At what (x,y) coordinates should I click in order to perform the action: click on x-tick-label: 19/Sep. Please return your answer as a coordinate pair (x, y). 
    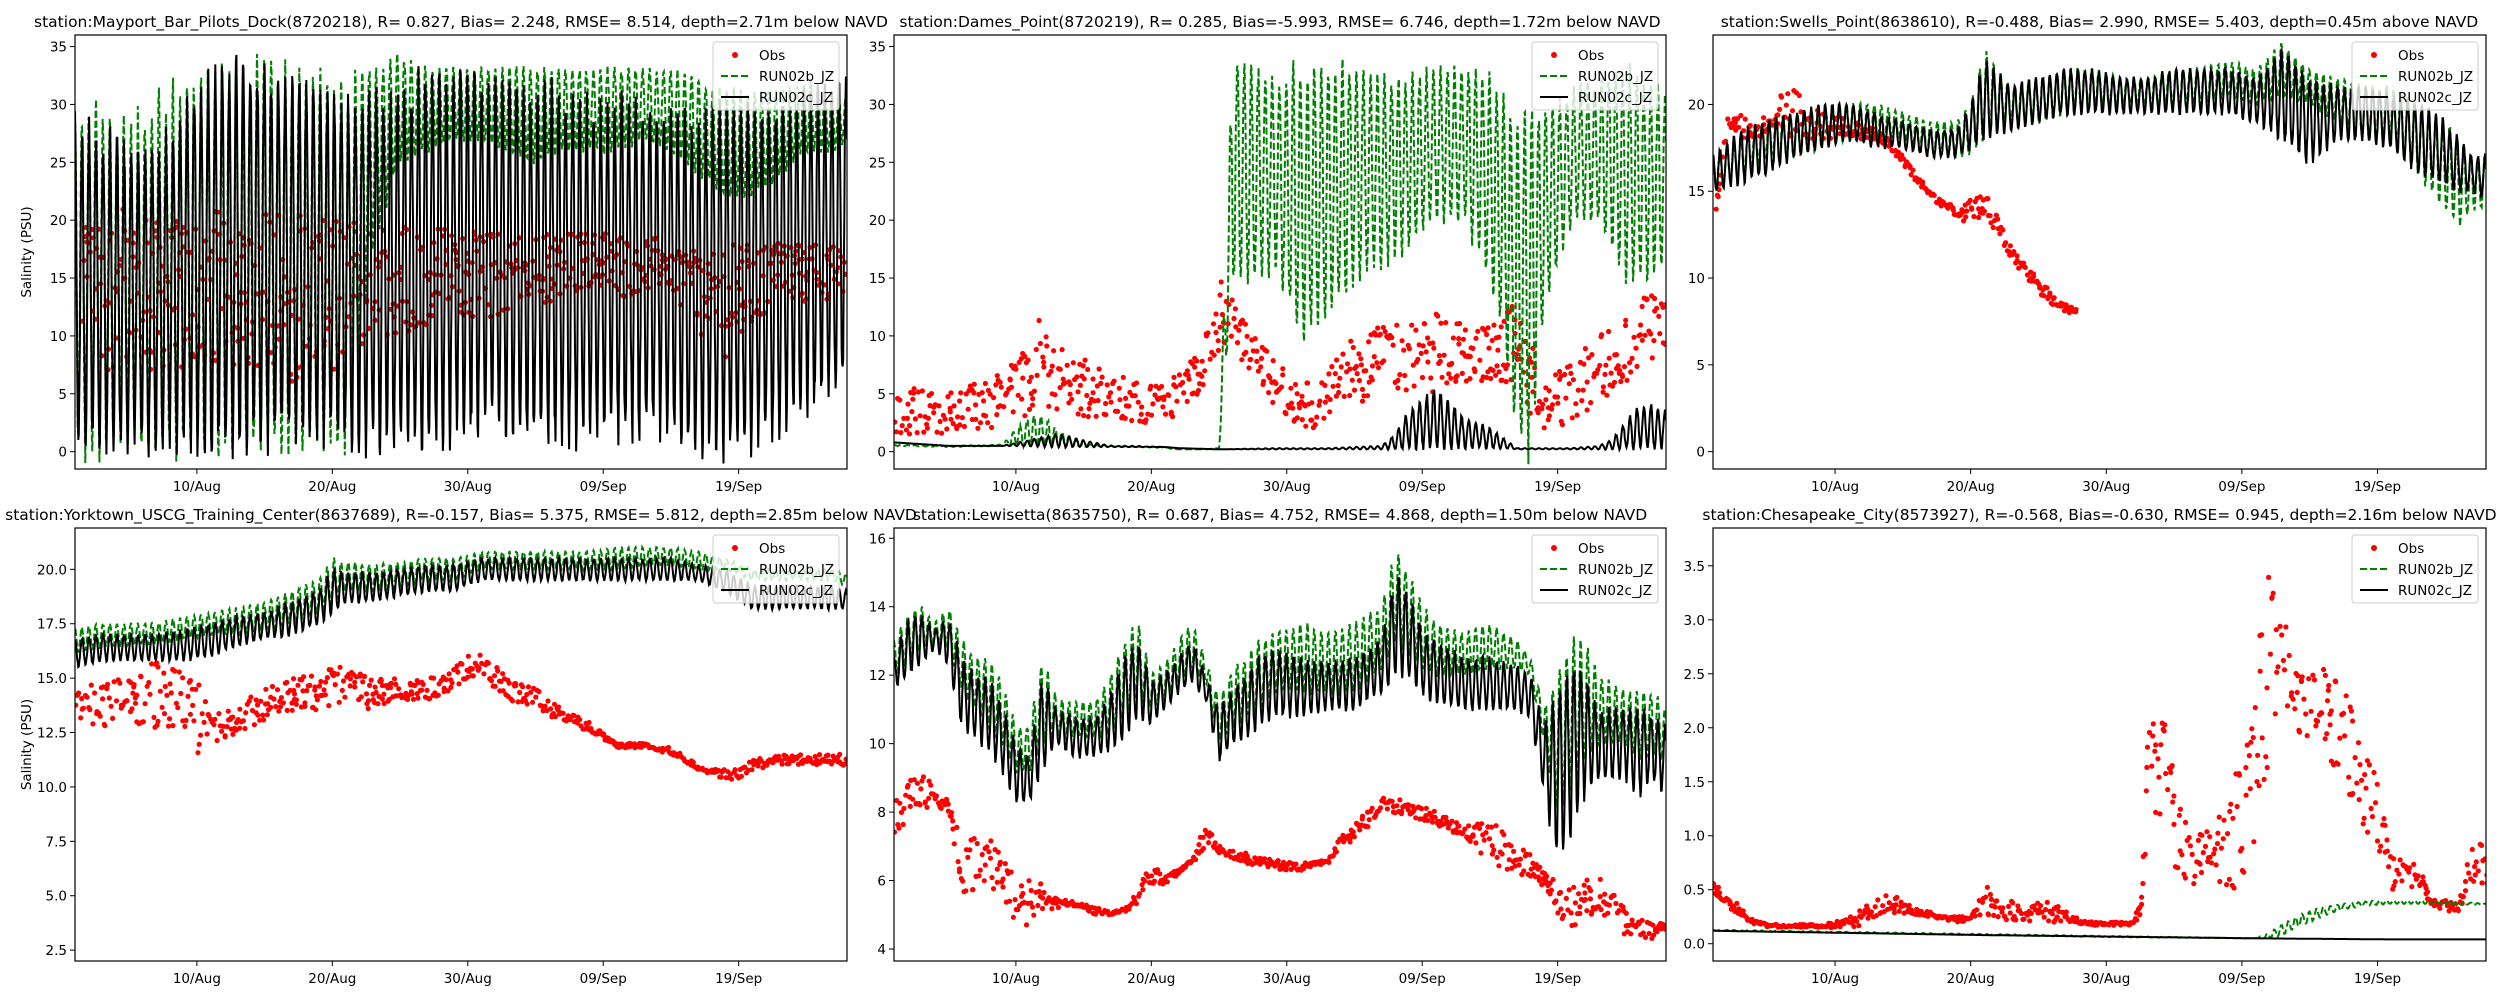
    Looking at the image, I should click on (2377, 979).